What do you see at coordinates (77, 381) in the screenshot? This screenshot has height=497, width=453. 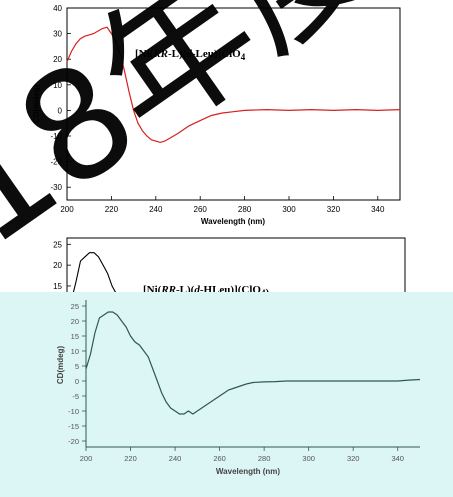 I see `chart-b-y-tick-label: 0` at bounding box center [77, 381].